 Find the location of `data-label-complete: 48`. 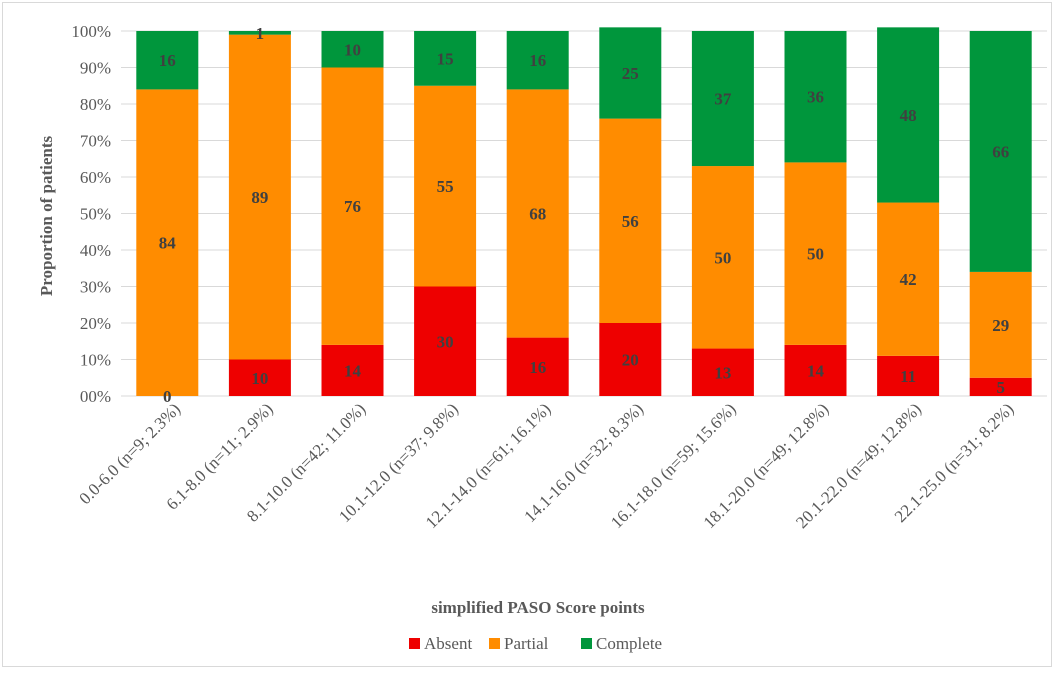

data-label-complete: 48 is located at coordinates (908, 115).